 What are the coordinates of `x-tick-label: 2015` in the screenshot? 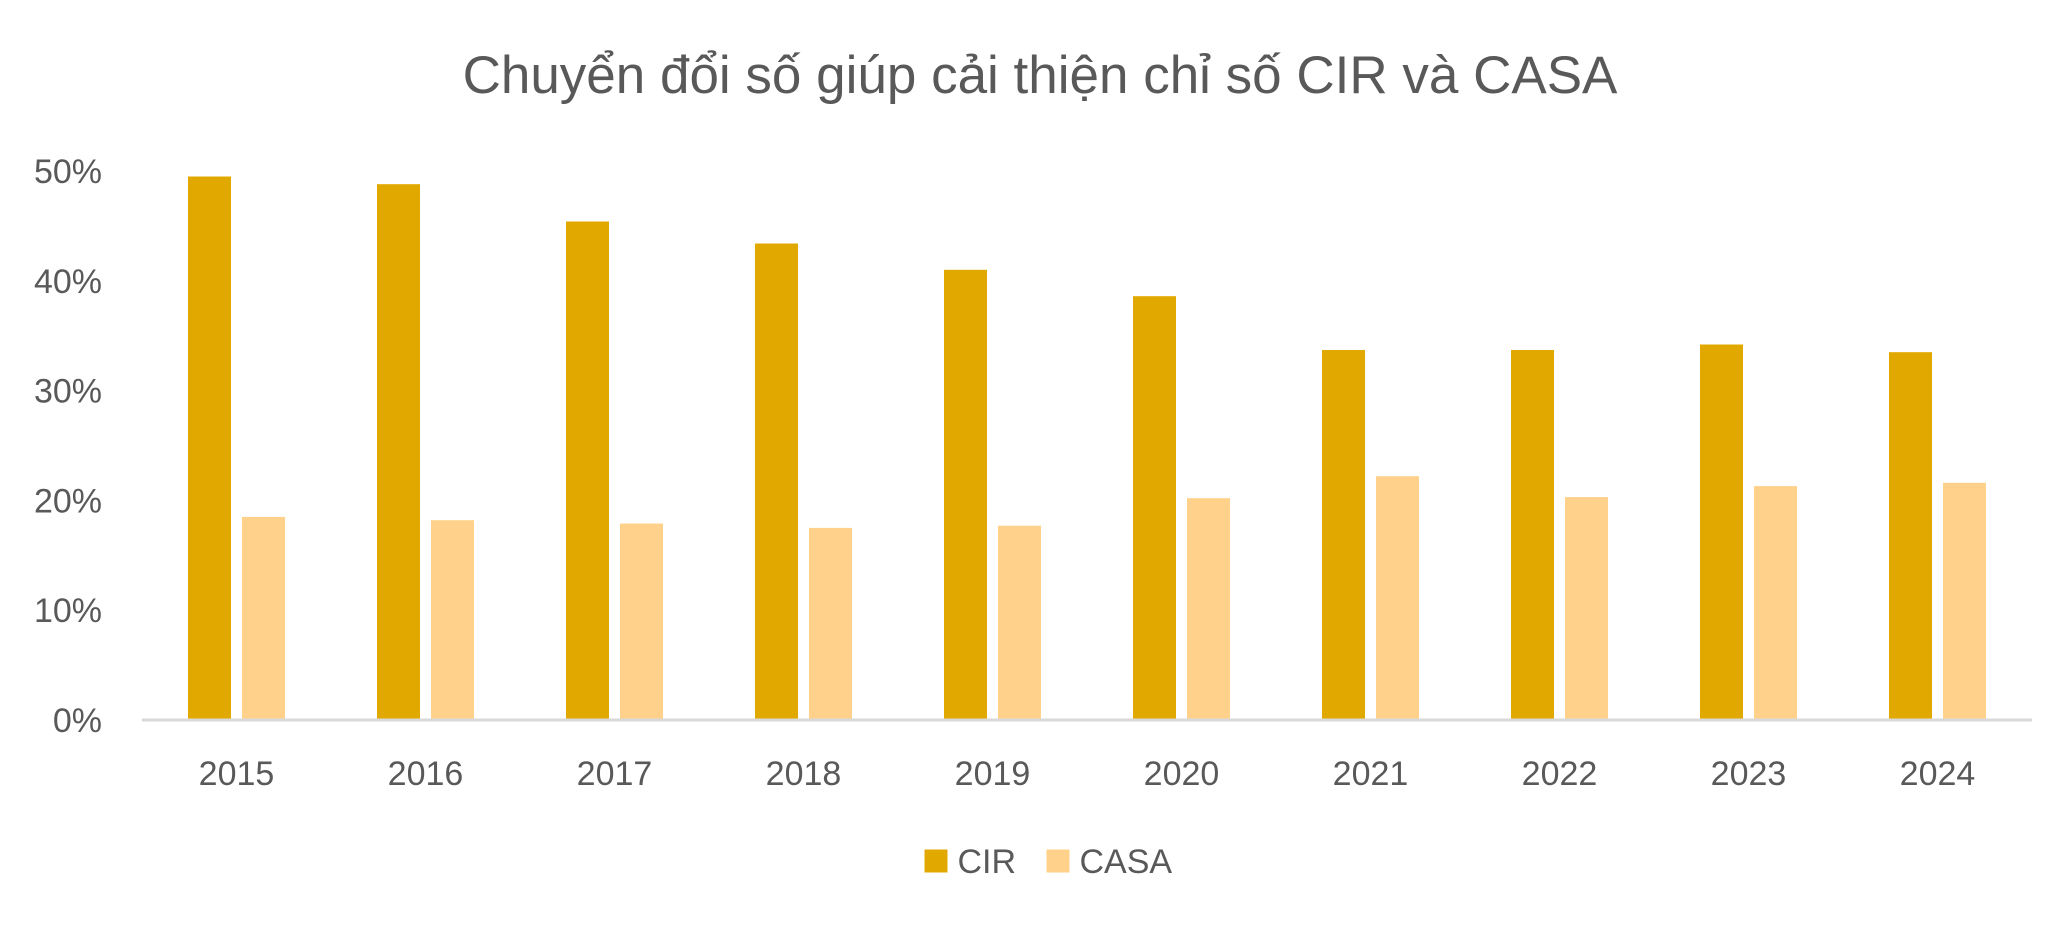 It's located at (237, 774).